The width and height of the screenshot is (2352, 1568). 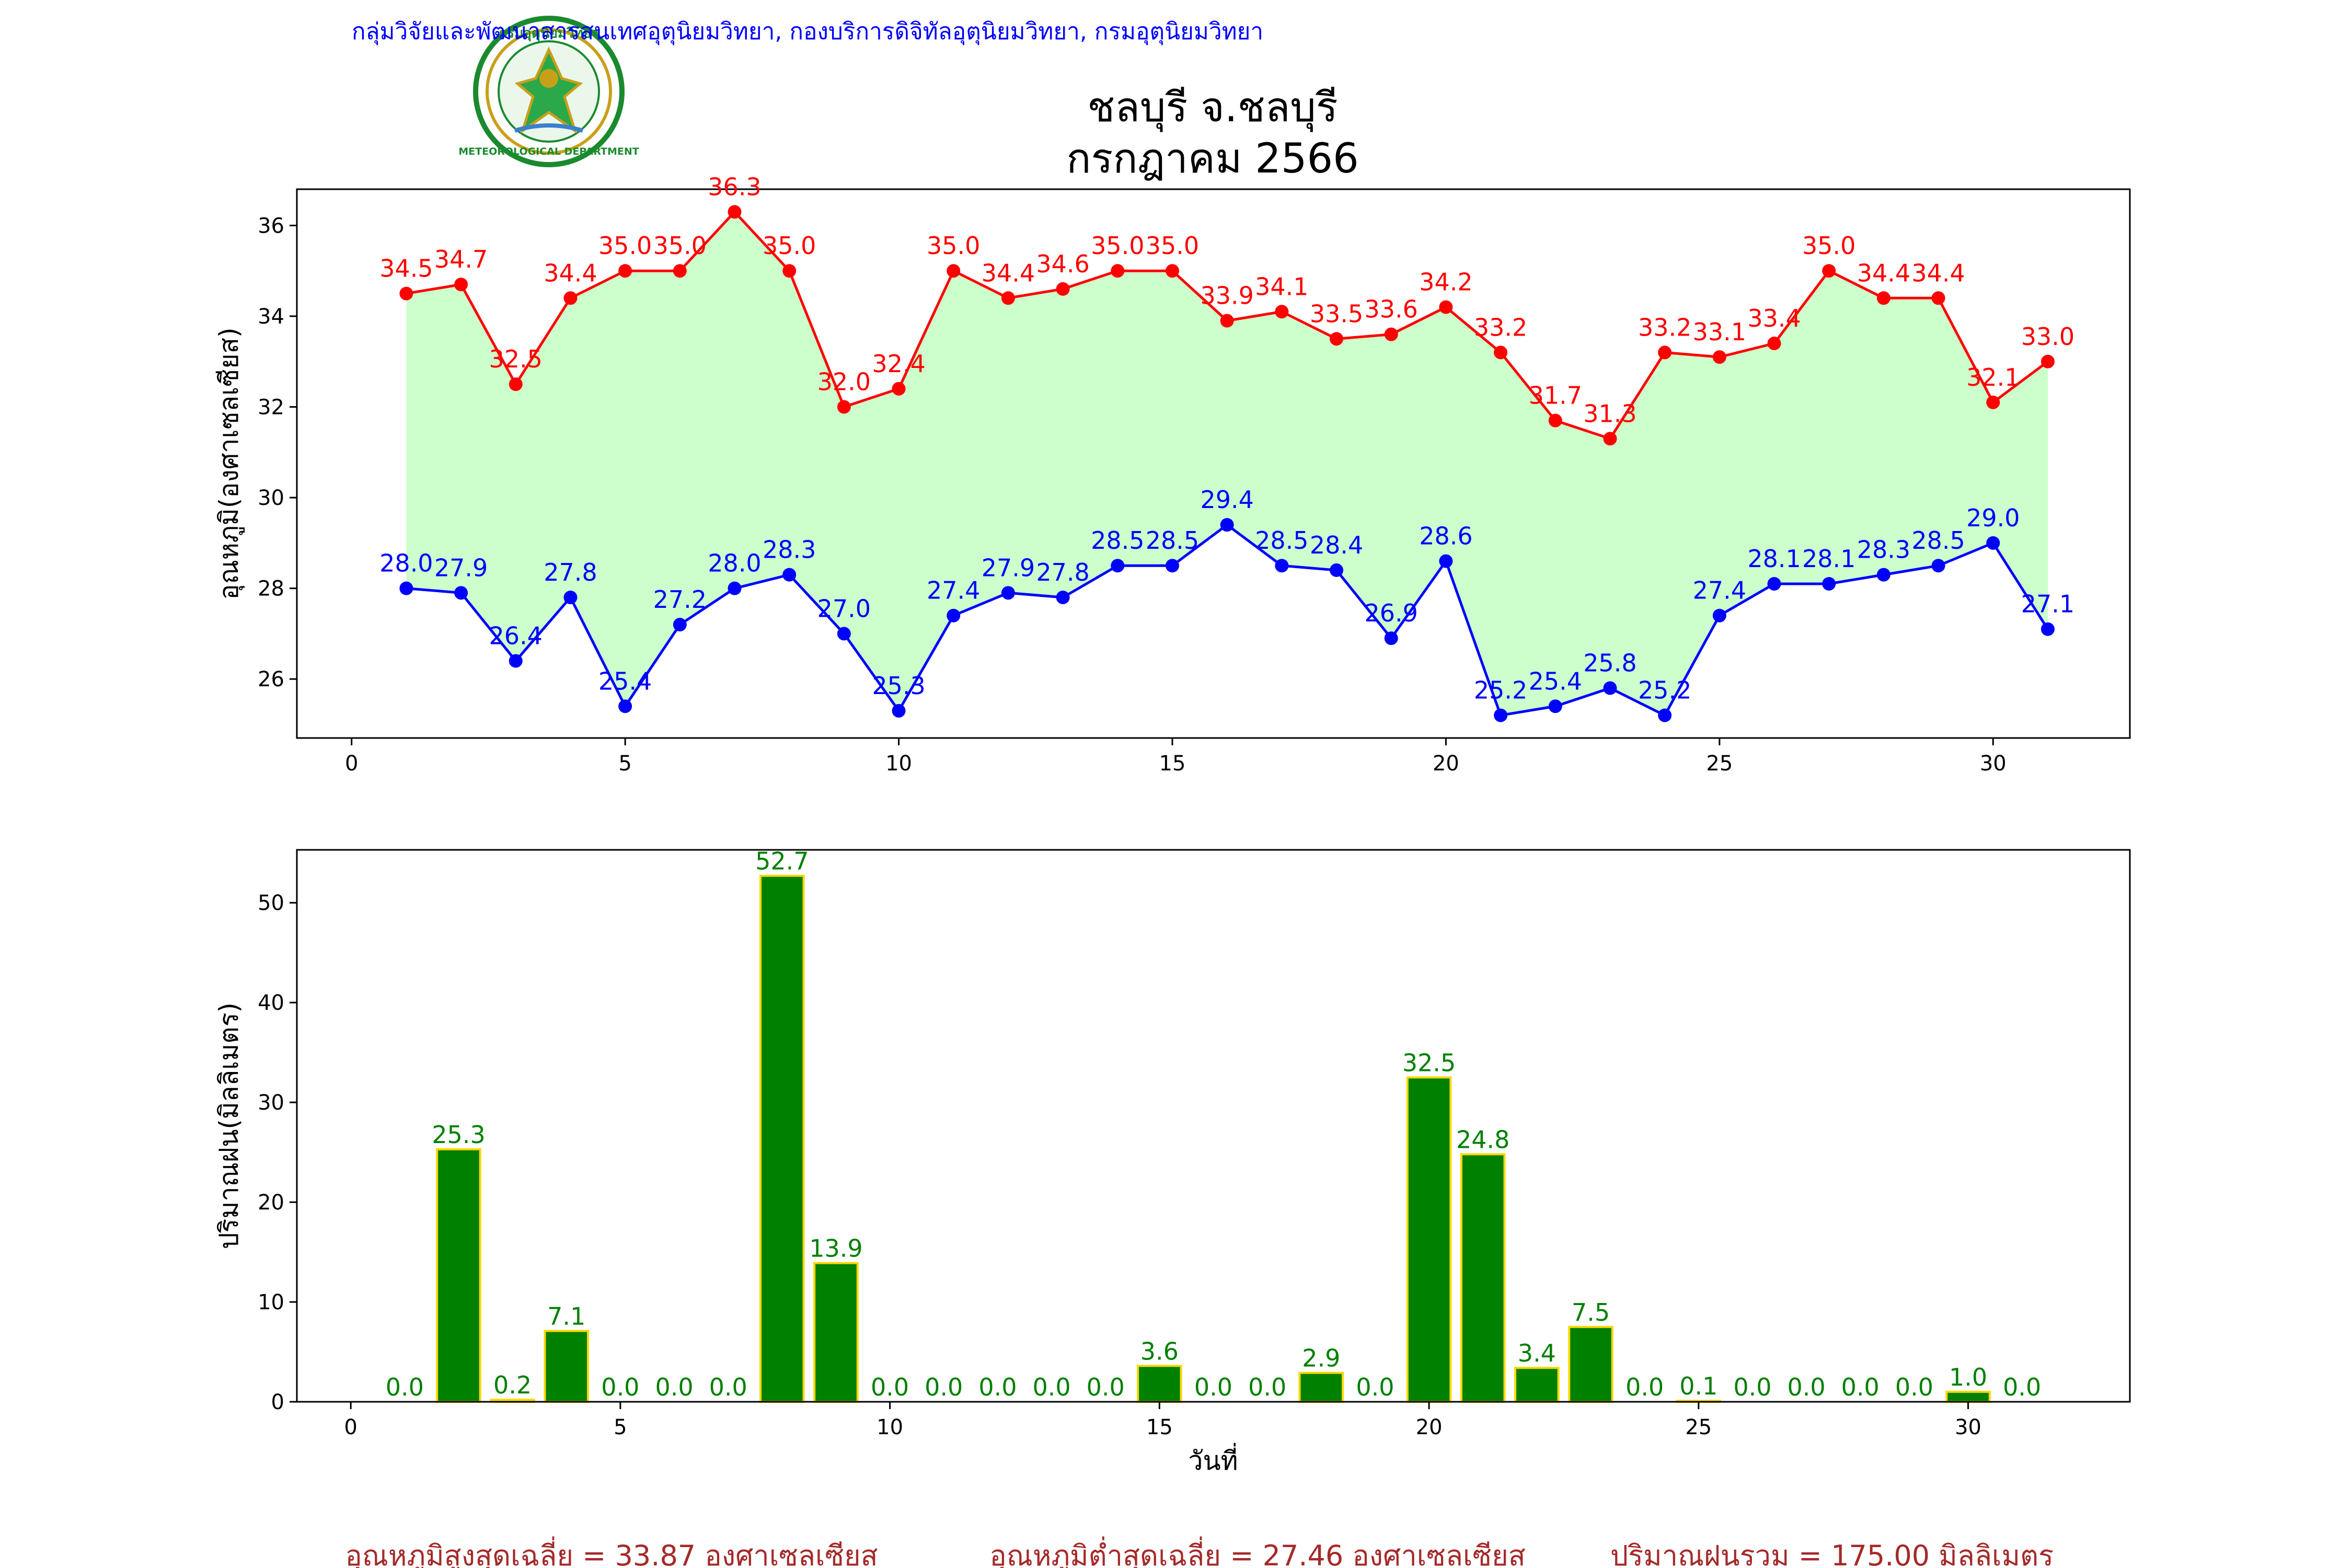 What do you see at coordinates (1391, 309) in the screenshot?
I see `max-temperature-data-label: 33.6` at bounding box center [1391, 309].